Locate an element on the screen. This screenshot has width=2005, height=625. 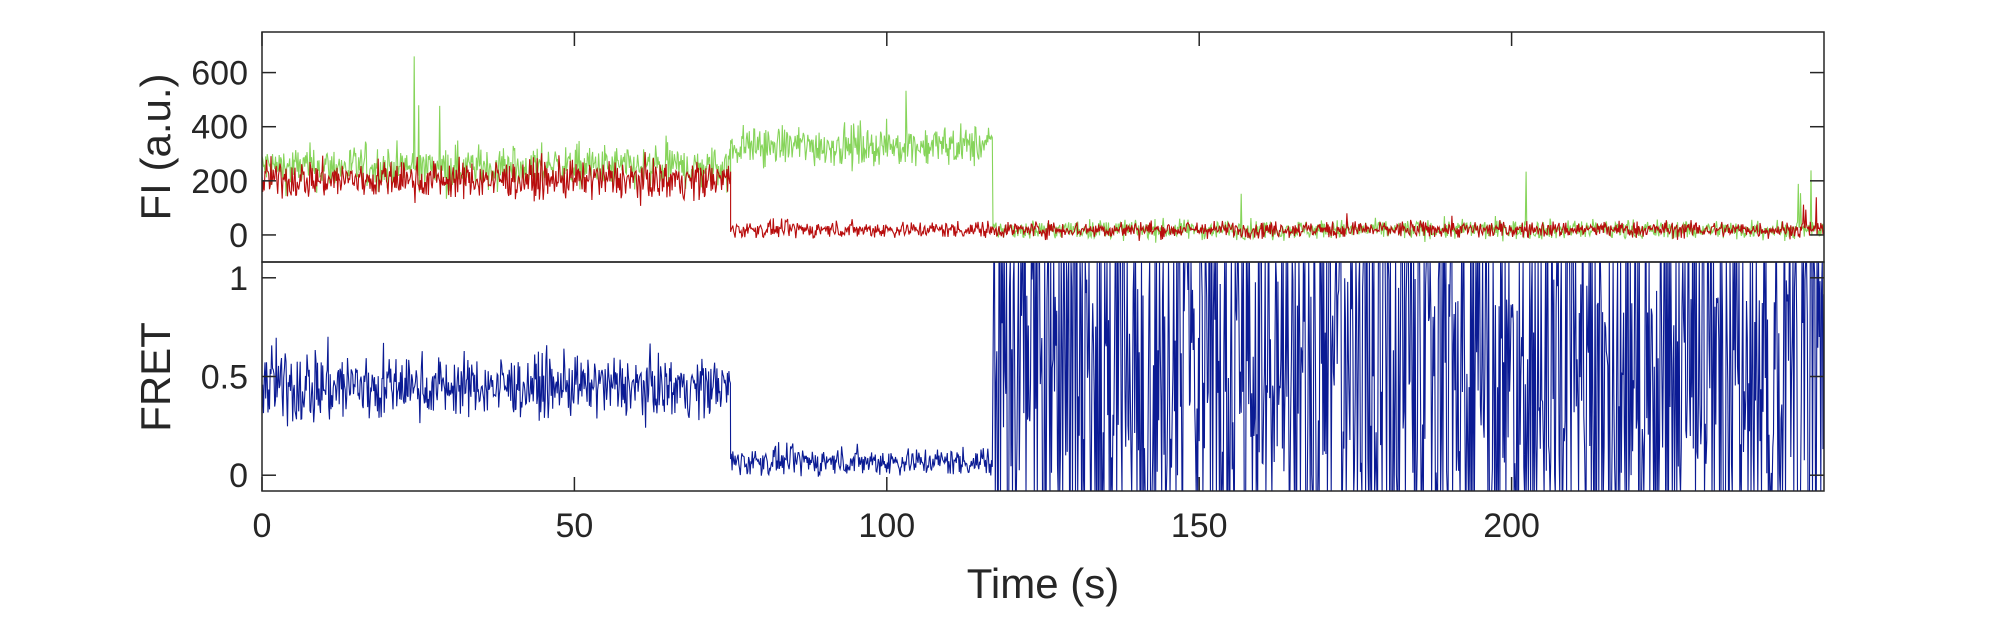
x-tick-label-1: 50 is located at coordinates (574, 526).